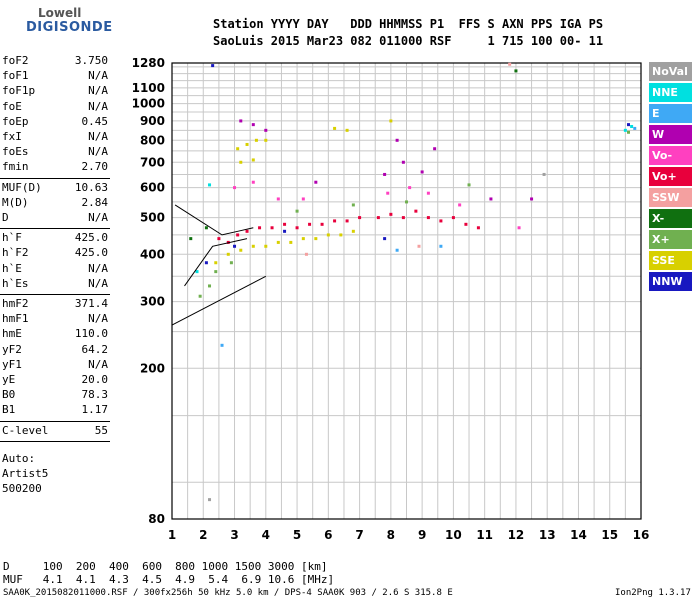 This screenshot has height=600, width=700. What do you see at coordinates (55, 395) in the screenshot?
I see `param-row: B0 78.3` at bounding box center [55, 395].